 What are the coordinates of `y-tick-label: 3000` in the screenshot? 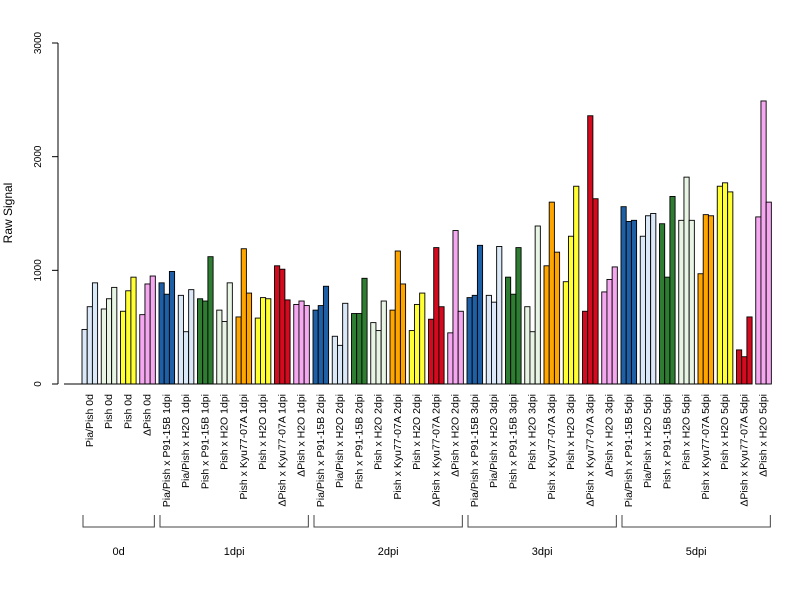 It's located at (38, 42).